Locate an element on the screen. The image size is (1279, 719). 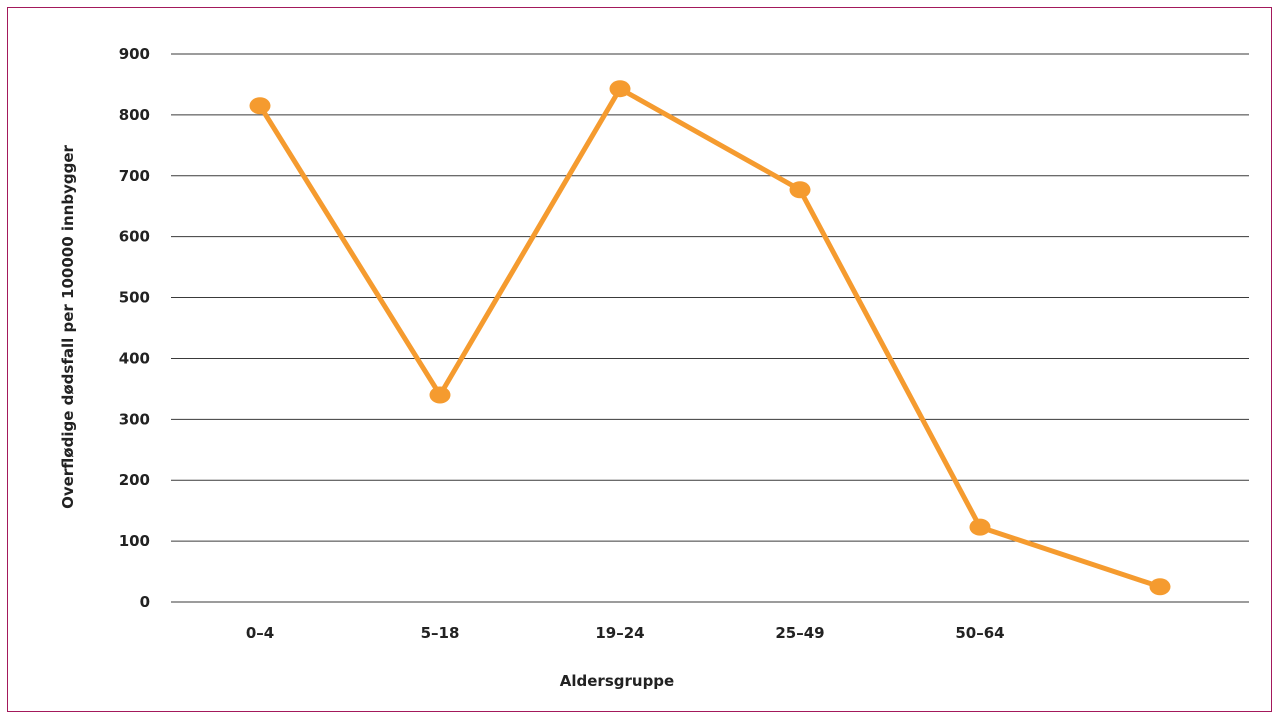
y-tick-label: 100 is located at coordinates (134, 541).